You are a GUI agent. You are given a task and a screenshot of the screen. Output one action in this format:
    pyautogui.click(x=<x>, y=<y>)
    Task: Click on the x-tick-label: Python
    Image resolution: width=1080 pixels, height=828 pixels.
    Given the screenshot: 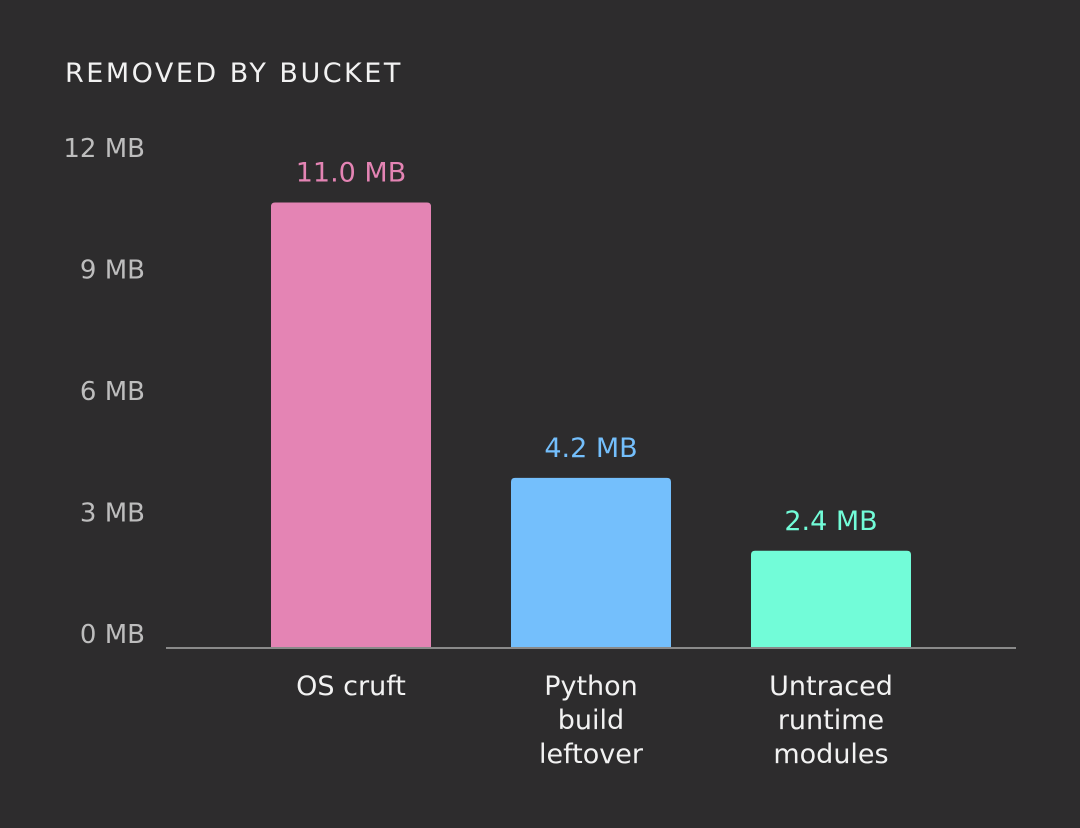 What is the action you would take?
    pyautogui.click(x=591, y=686)
    